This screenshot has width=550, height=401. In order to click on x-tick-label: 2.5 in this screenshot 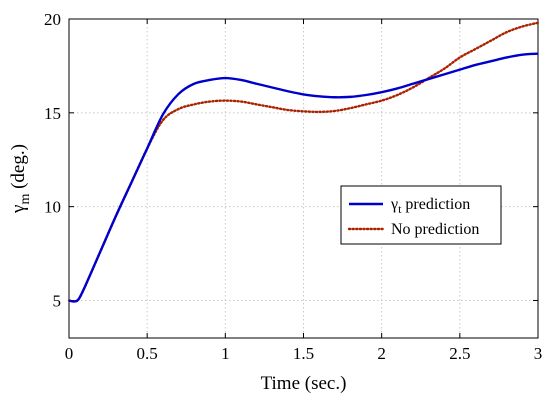, I will do `click(459, 353)`.